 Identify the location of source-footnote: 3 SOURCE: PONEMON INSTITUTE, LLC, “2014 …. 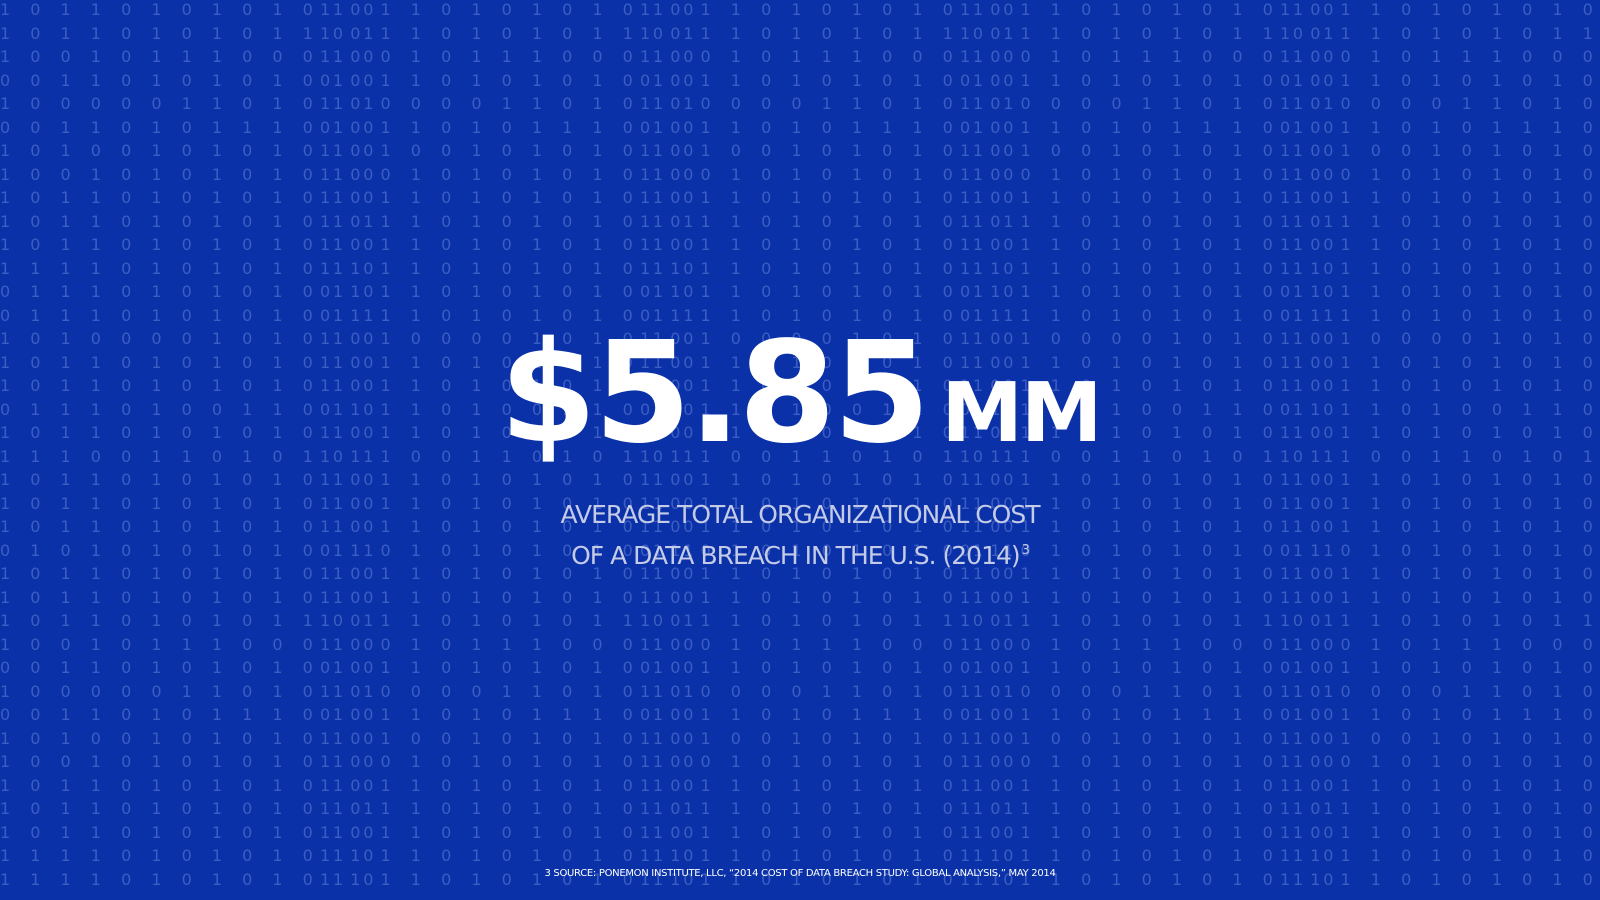
(800, 873).